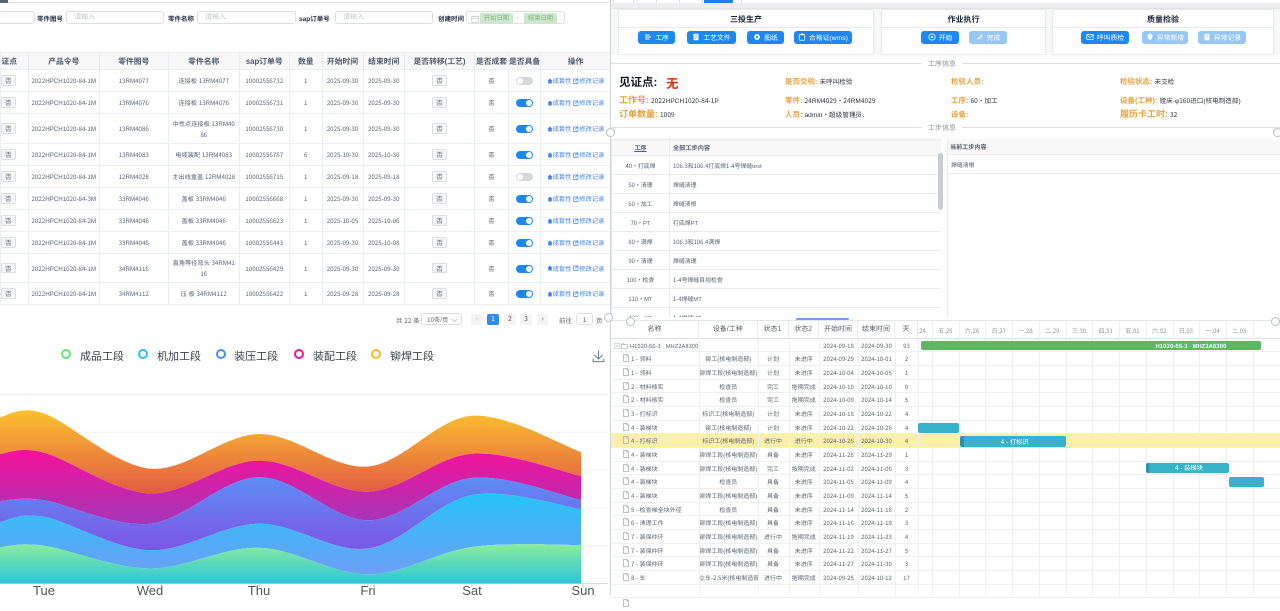 Image resolution: width=1280 pixels, height=611 pixels. What do you see at coordinates (582, 589) in the screenshot?
I see `svg-text: Sun` at bounding box center [582, 589].